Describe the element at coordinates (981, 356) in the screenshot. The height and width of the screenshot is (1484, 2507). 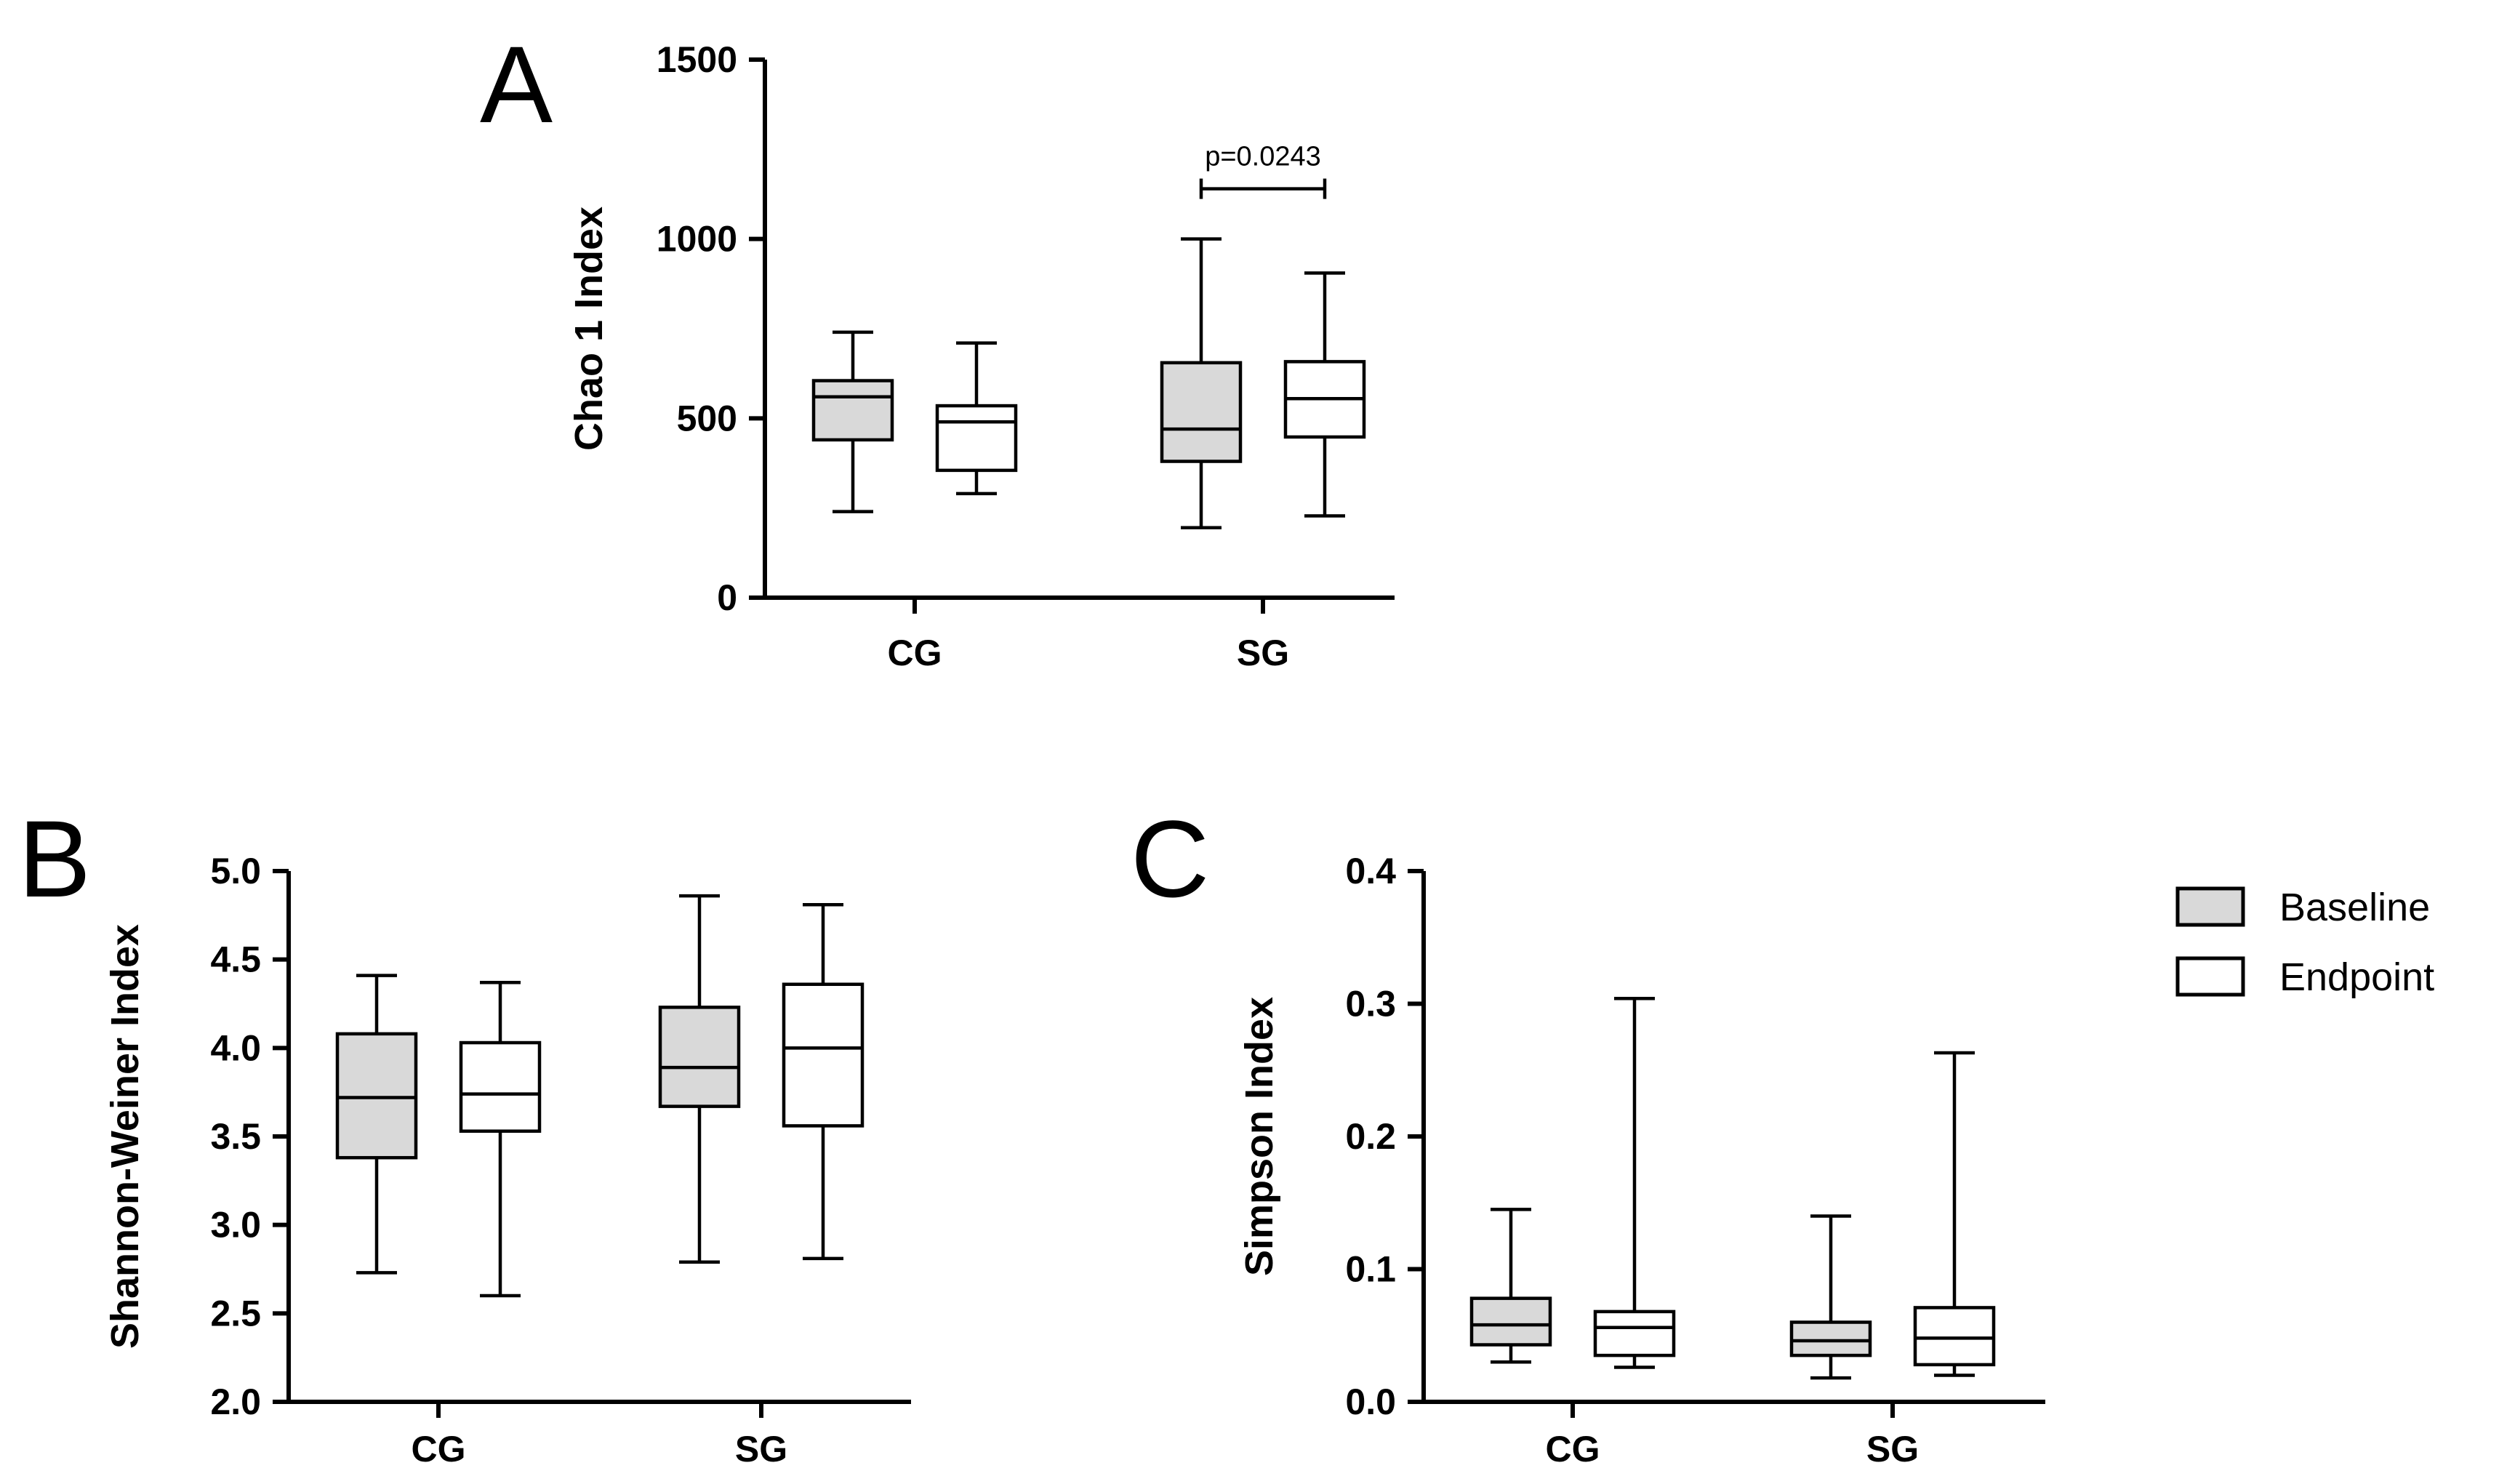
I see `chart-panel-a: 0 500 1000 1500 CG SG Chao 1 Index p=0.0243` at that location.